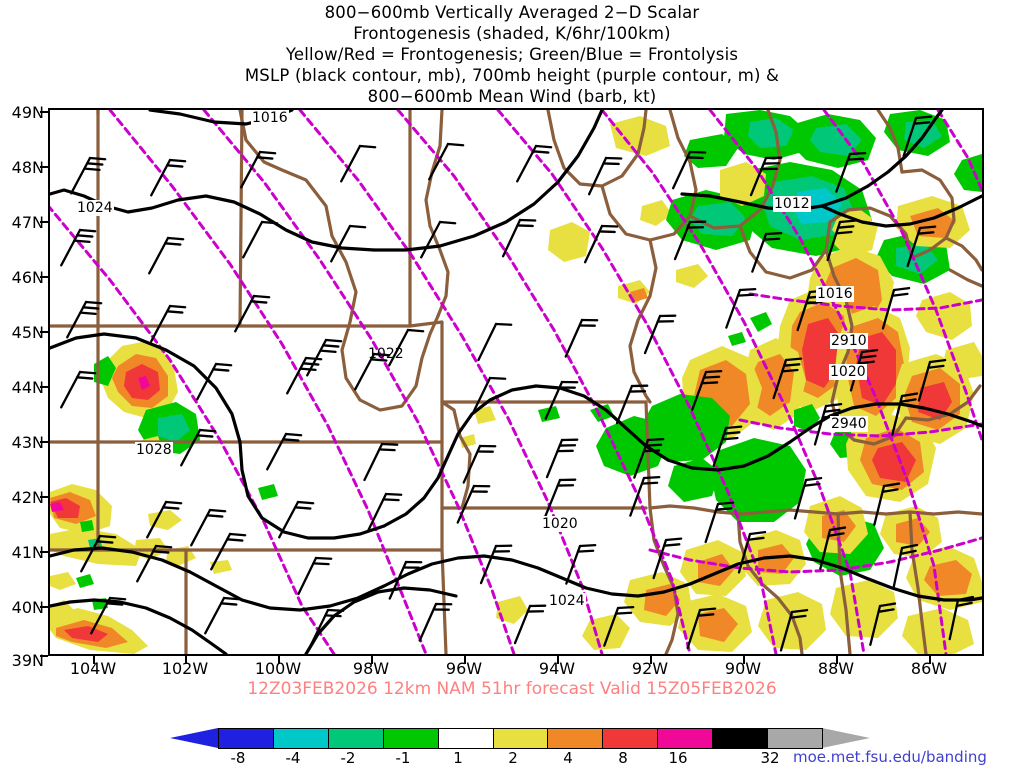  I want to click on colorbar-under-arrow, so click(194, 738).